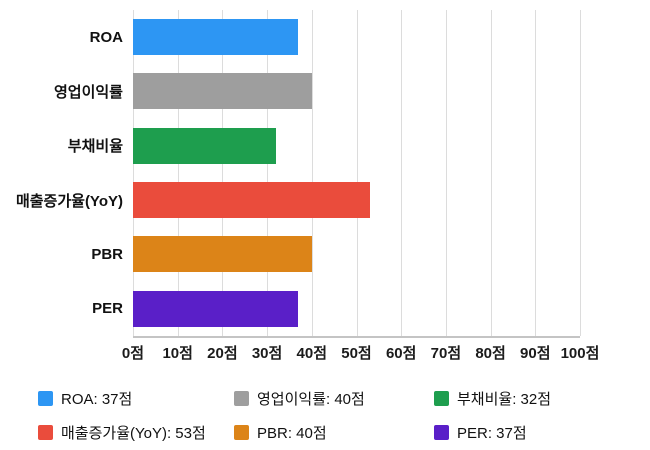 This screenshot has width=650, height=450. I want to click on category-label: 부채비율, so click(95, 147).